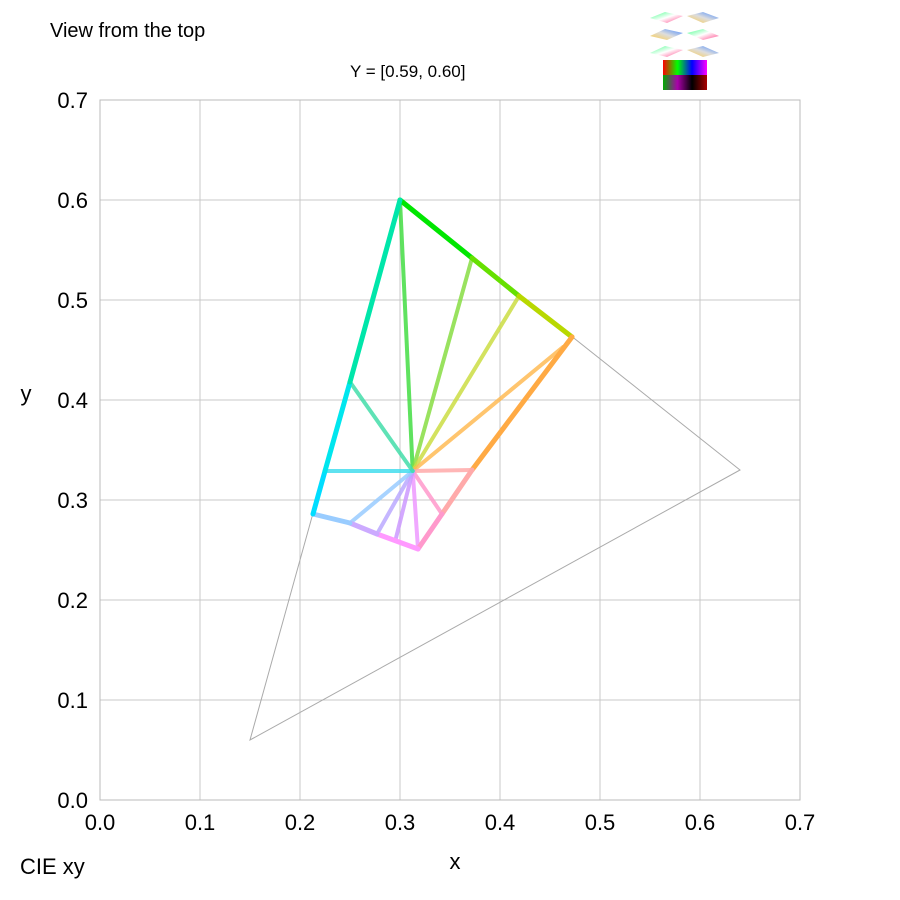  What do you see at coordinates (450, 822) in the screenshot?
I see `x-tick-labels: 0.0 0.1 0.2 0.3 0.4 0.5 0.6 0.7` at bounding box center [450, 822].